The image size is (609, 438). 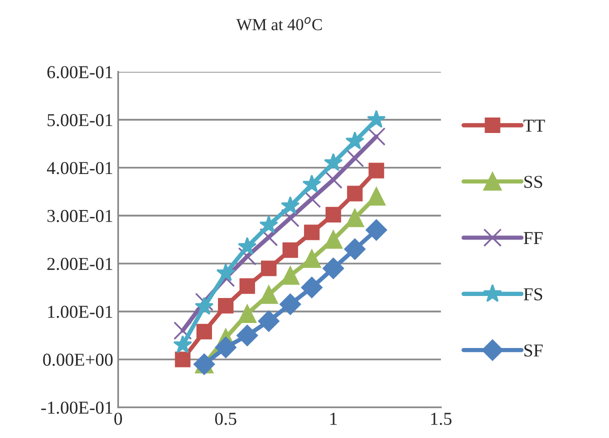 I want to click on legend-label: TT, so click(x=534, y=126).